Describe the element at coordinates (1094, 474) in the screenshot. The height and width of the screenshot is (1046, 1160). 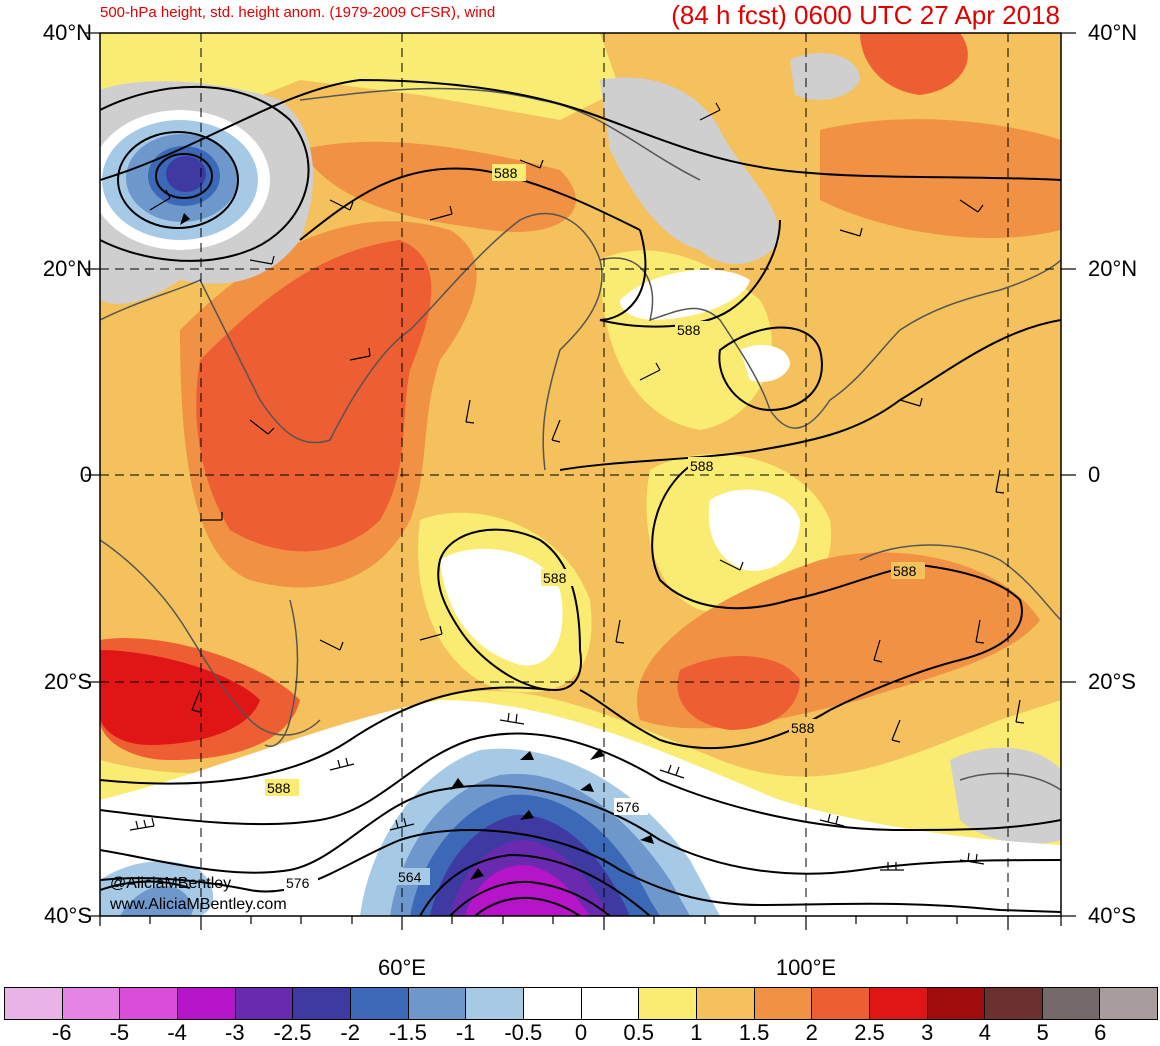
I see `lat-label-eq-right: 0` at that location.